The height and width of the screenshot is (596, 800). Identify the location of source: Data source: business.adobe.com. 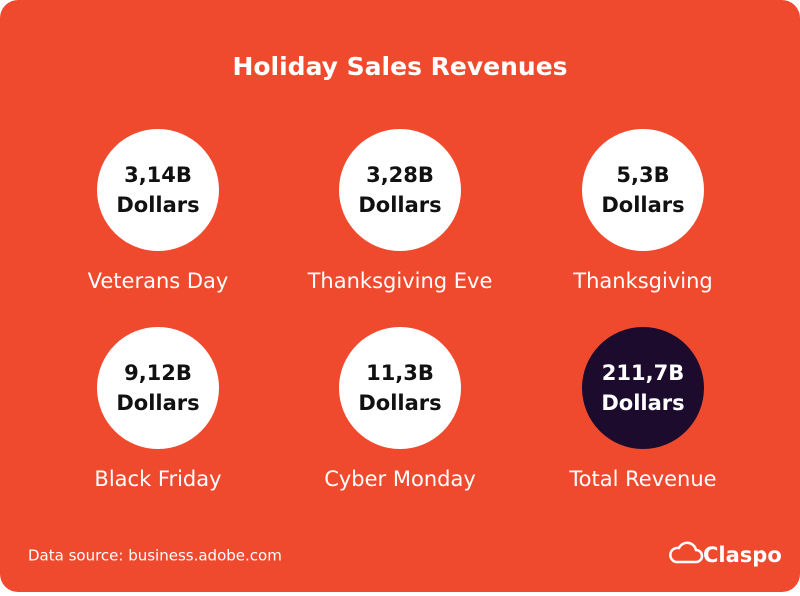
(155, 556).